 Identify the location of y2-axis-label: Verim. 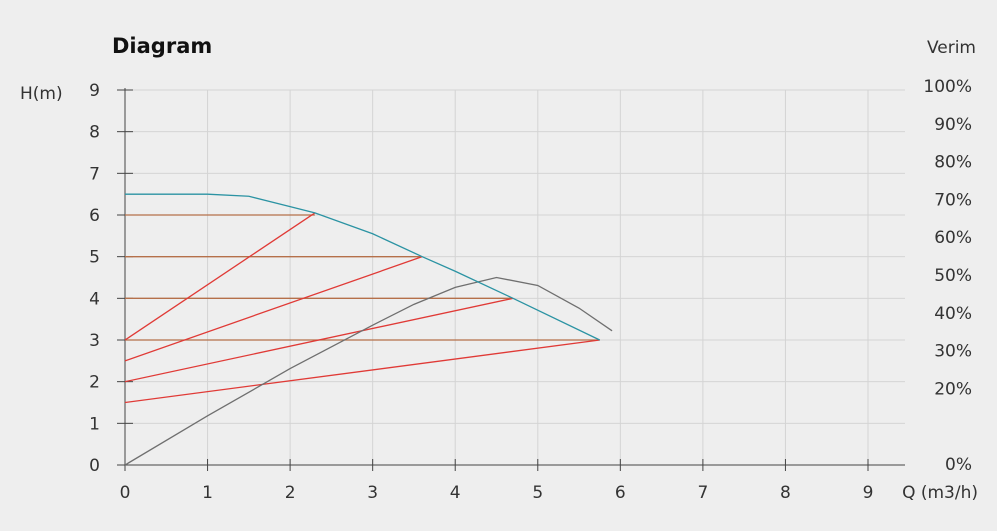
(951, 48).